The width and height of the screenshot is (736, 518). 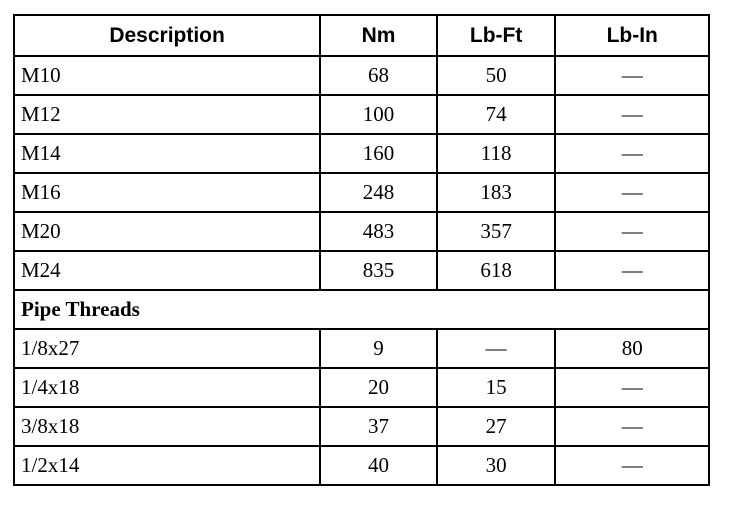 I want to click on cell-lb-ft: 27, so click(x=496, y=426).